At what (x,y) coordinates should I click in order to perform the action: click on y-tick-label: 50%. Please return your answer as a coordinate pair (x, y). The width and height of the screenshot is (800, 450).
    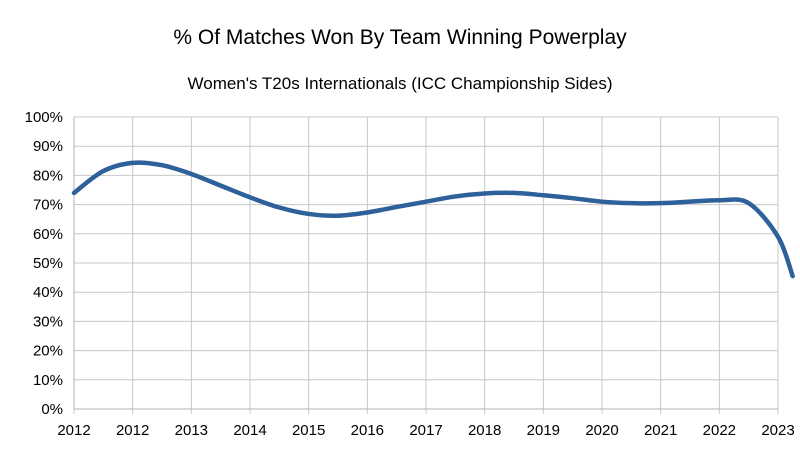
    Looking at the image, I should click on (48, 263).